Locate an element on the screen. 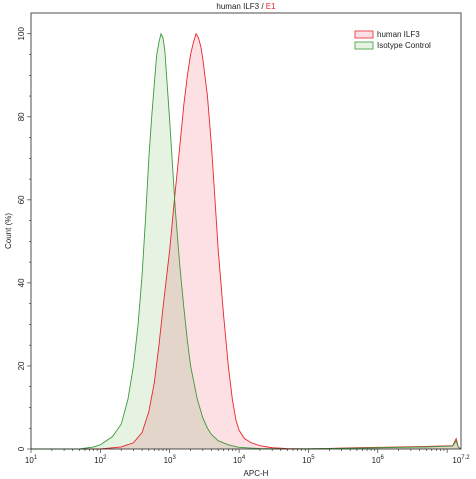  x-tick-label: 10² is located at coordinates (100, 460).